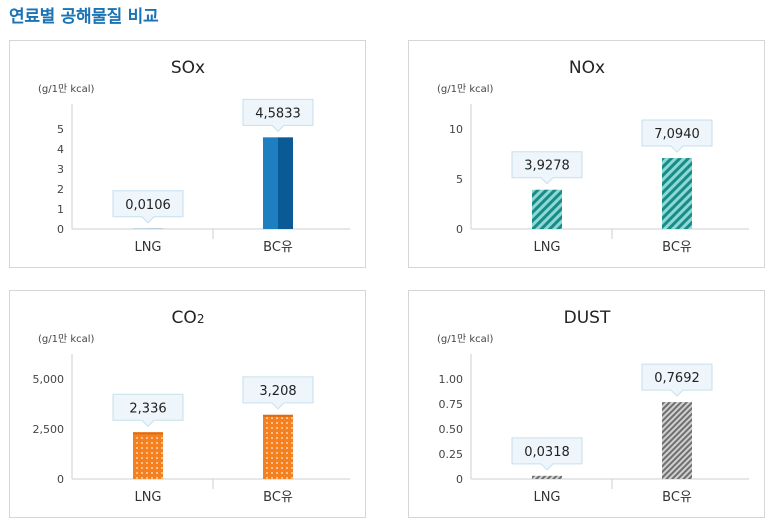 Image resolution: width=774 pixels, height=529 pixels. I want to click on dust-y-tick-label: 0, so click(459, 479).